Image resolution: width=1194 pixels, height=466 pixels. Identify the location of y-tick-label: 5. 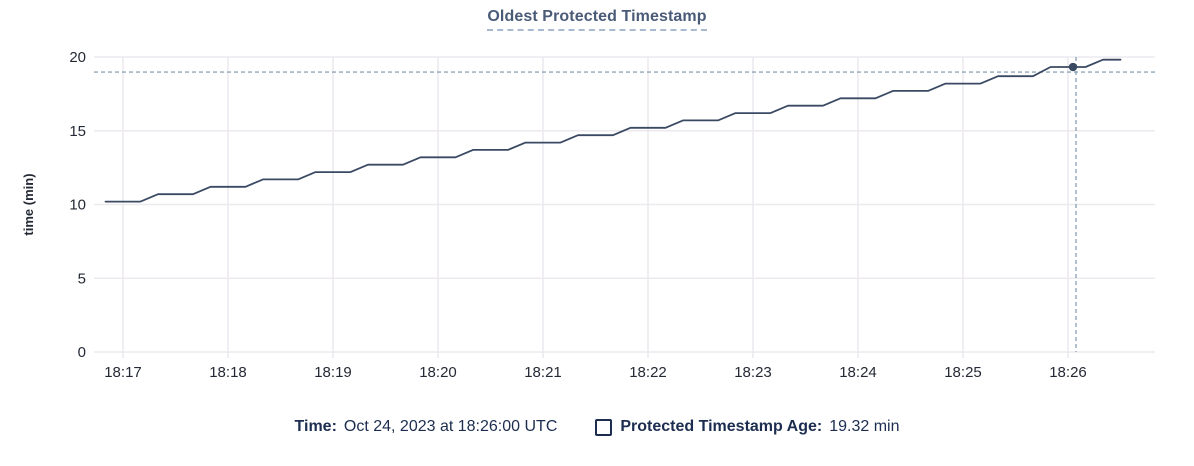
(82, 278).